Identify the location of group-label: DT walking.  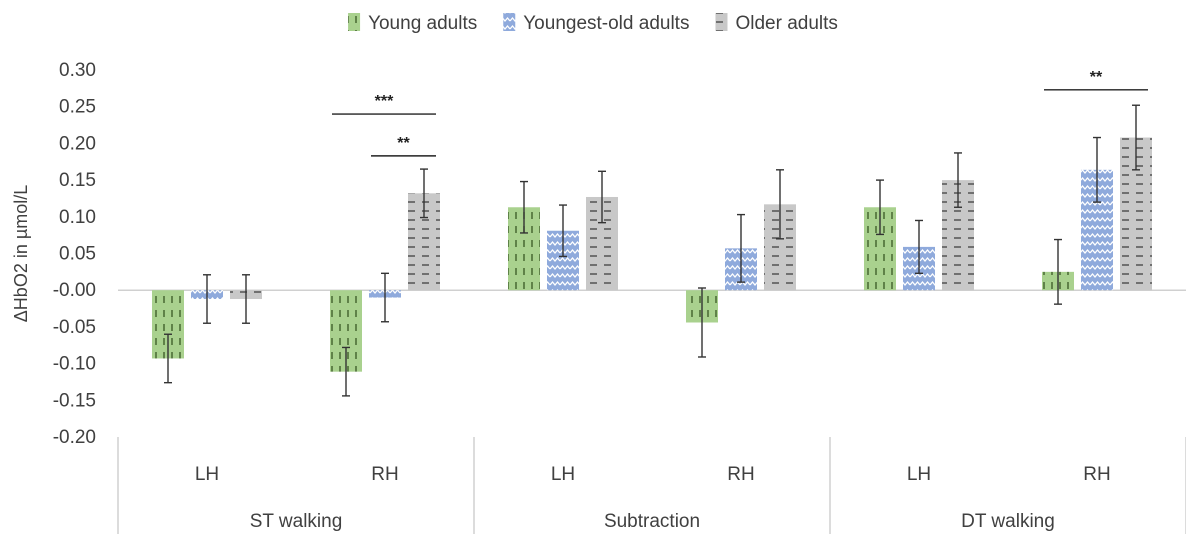
(1008, 521).